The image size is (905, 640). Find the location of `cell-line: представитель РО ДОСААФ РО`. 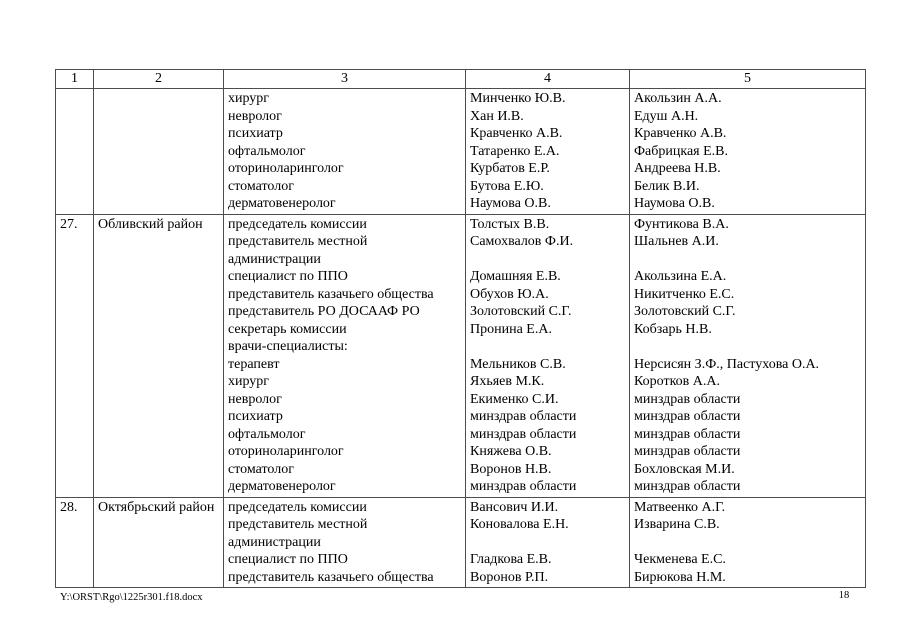

cell-line: представитель РО ДОСААФ РО is located at coordinates (324, 311).